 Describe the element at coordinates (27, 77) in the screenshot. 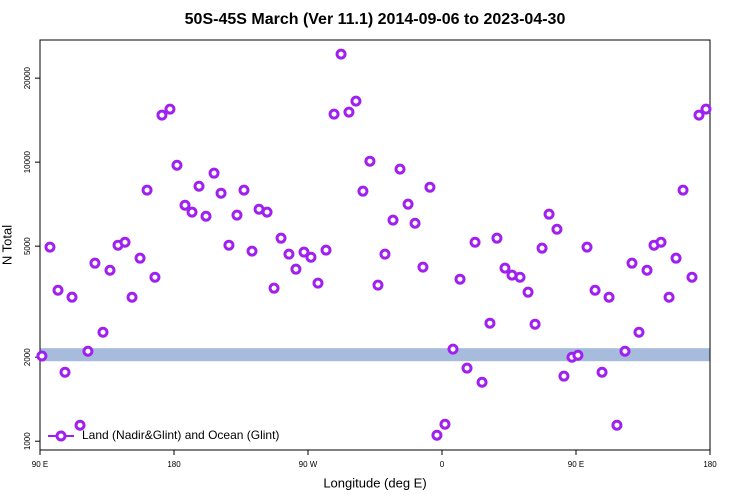

I see `y-tick-label: 20000` at that location.